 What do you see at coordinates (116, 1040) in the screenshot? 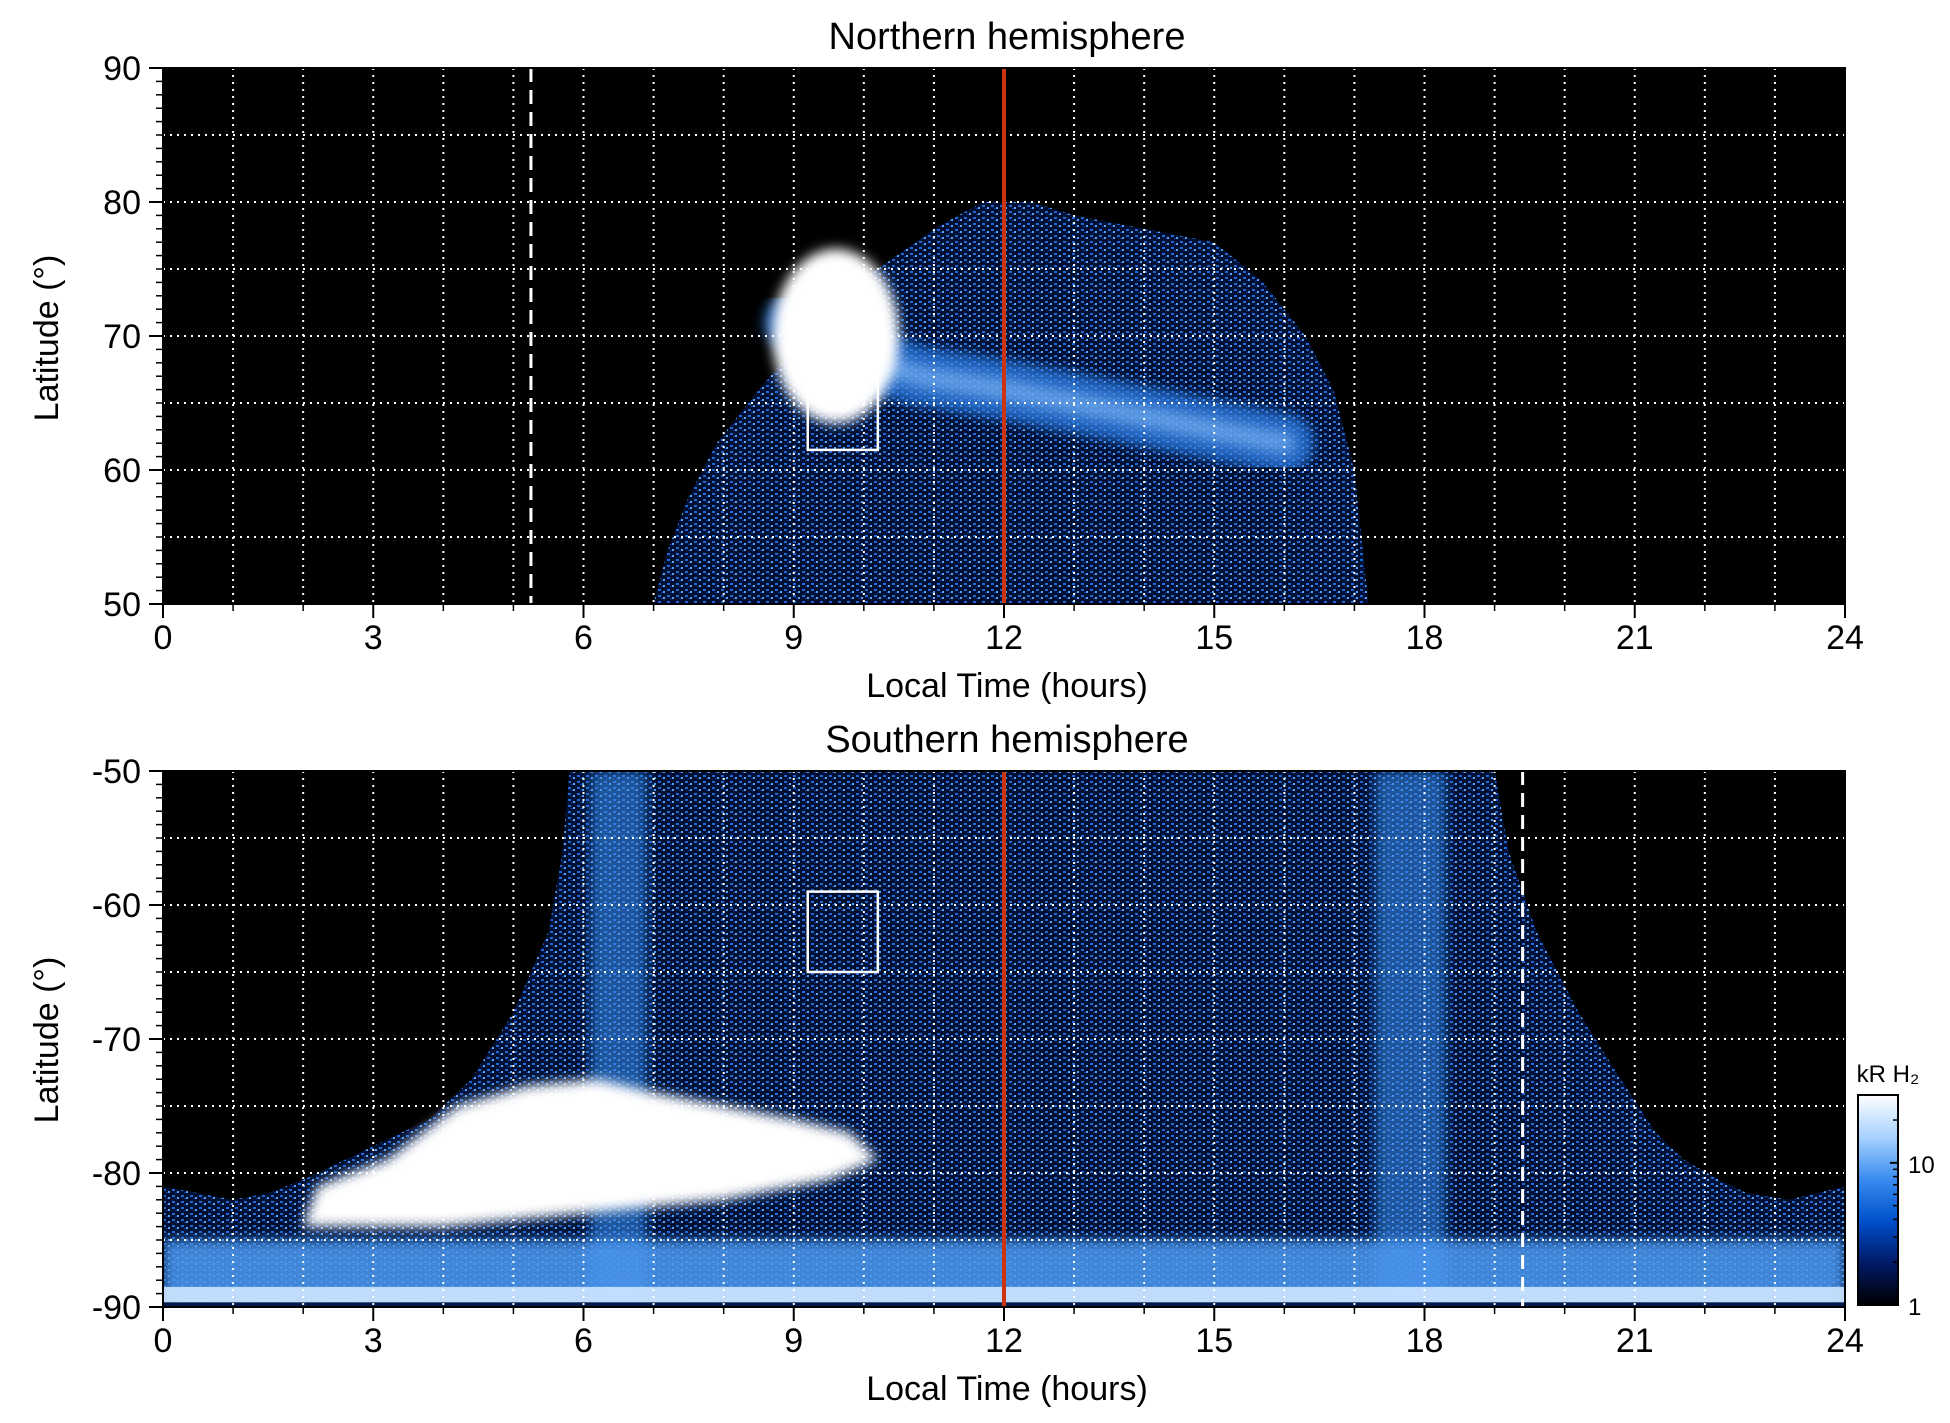
I see `south-y-tick-label: -70` at bounding box center [116, 1040].